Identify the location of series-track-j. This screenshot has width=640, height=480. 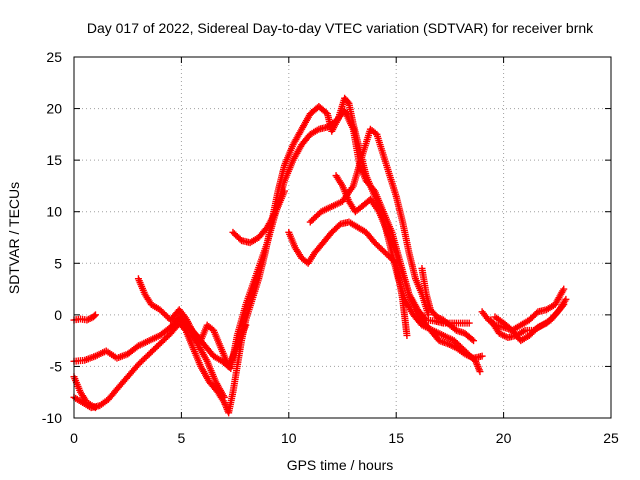
(409, 267).